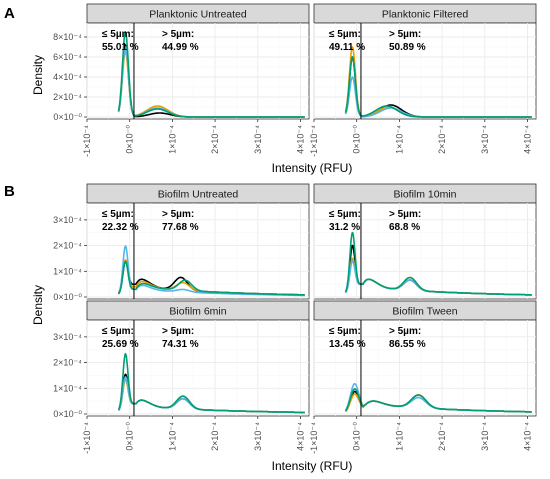  I want to click on strip-title: Planktonic Untreated, so click(198, 15).